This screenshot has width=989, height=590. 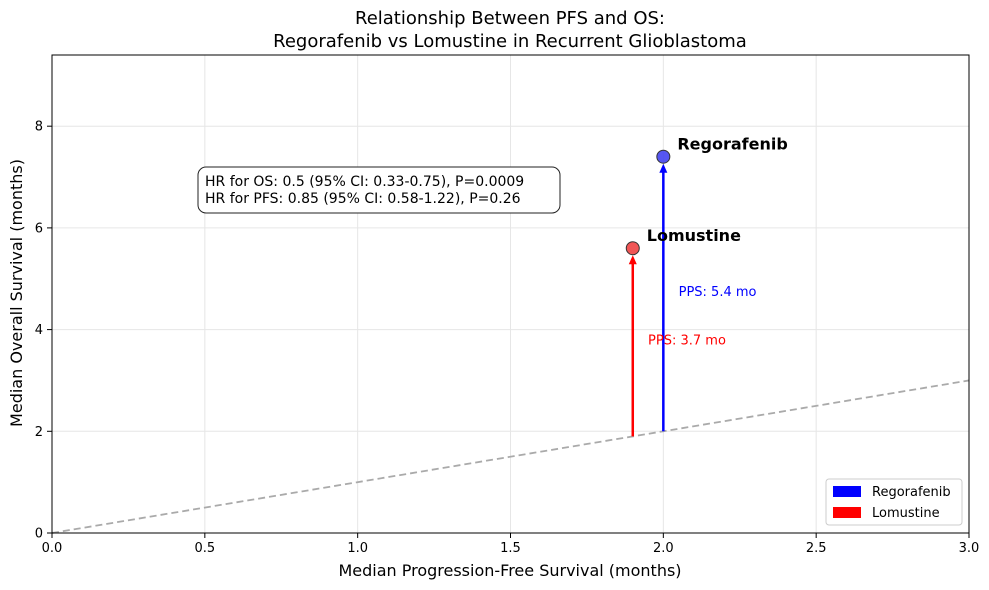 I want to click on legend-swatch-lomustine, so click(x=847, y=512).